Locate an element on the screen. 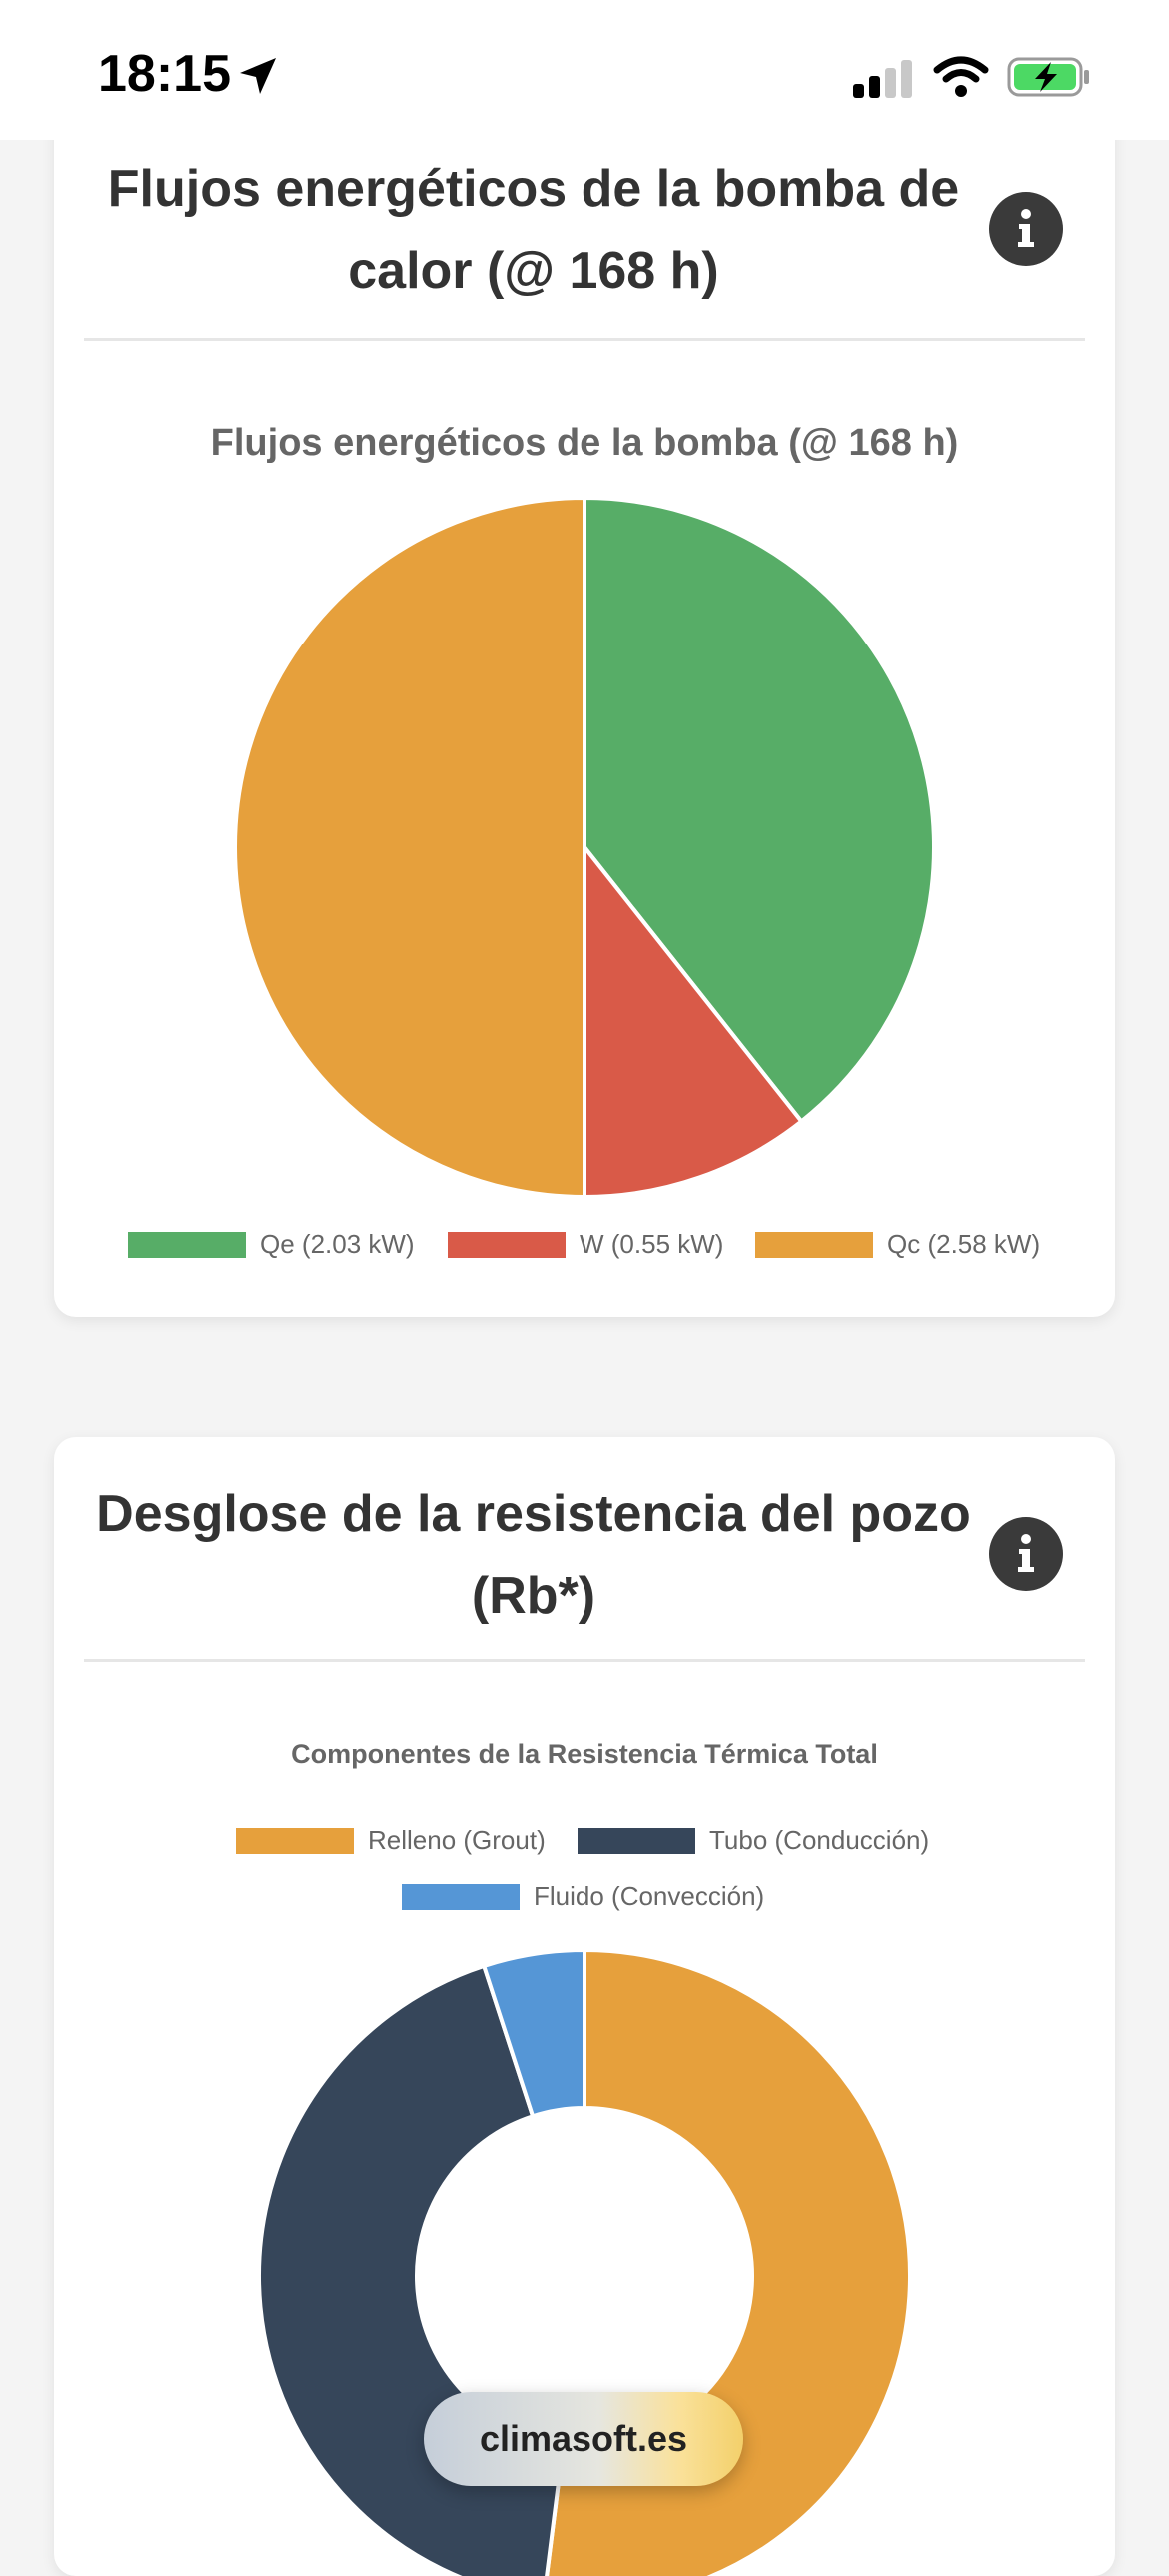 Image resolution: width=1169 pixels, height=2576 pixels. legend-item: Tubo (Conducción) is located at coordinates (754, 1840).